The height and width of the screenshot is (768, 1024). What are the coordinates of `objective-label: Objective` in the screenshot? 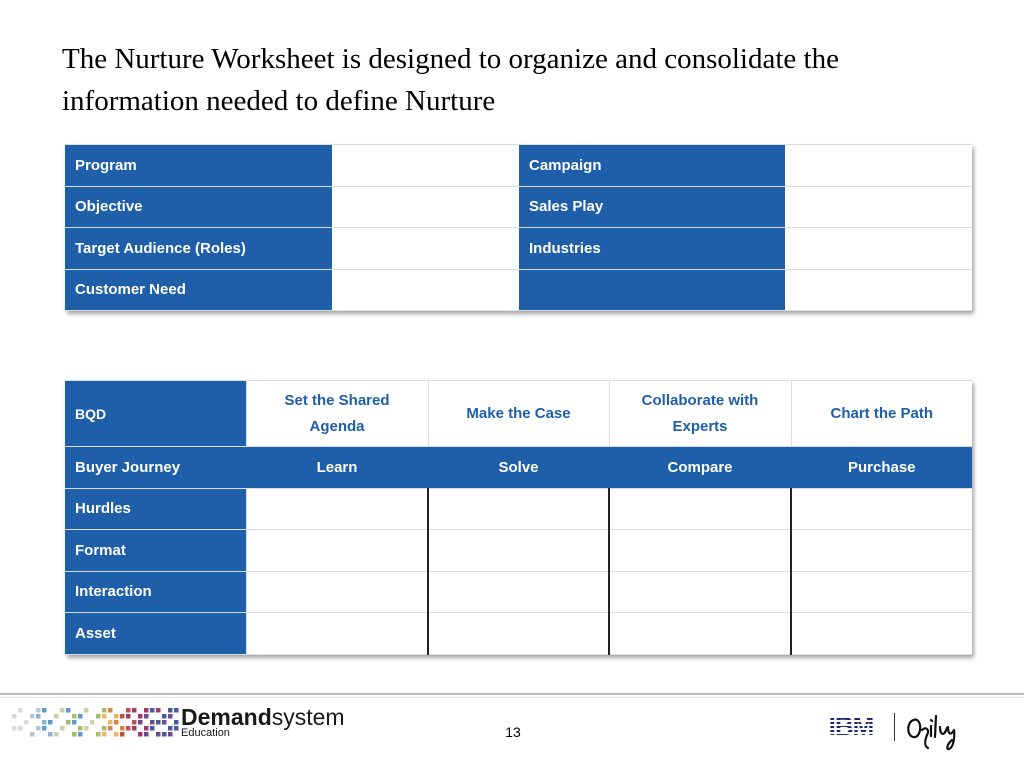 It's located at (198, 206).